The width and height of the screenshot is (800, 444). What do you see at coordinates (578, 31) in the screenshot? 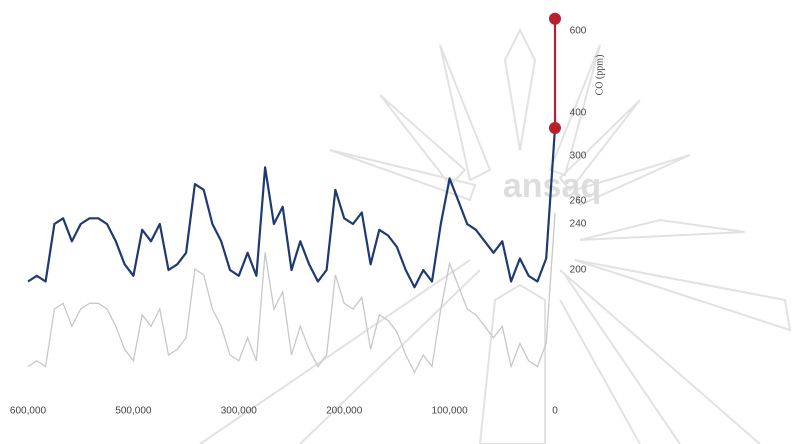
I see `y-tick-label: 600` at bounding box center [578, 31].